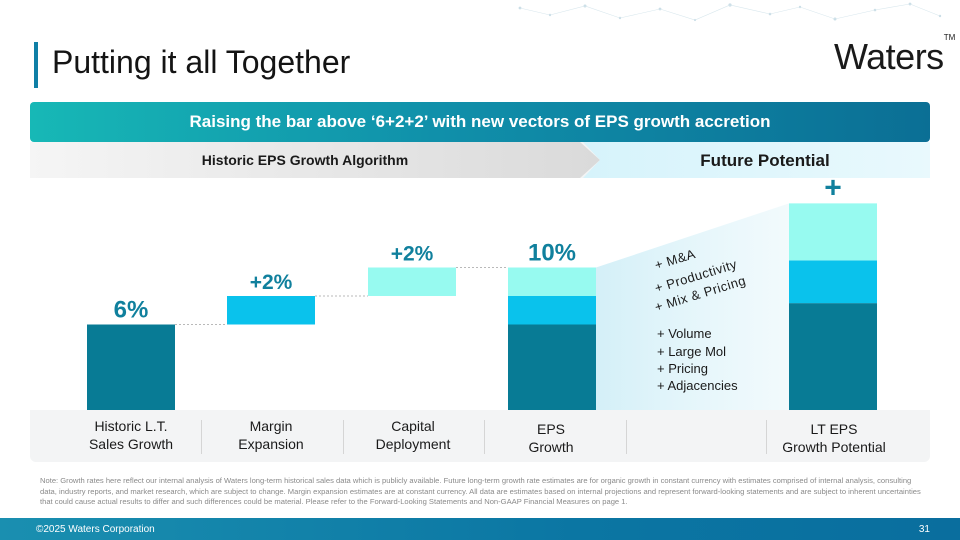  Describe the element at coordinates (271, 444) in the screenshot. I see `category-label-line: Expansion` at that location.